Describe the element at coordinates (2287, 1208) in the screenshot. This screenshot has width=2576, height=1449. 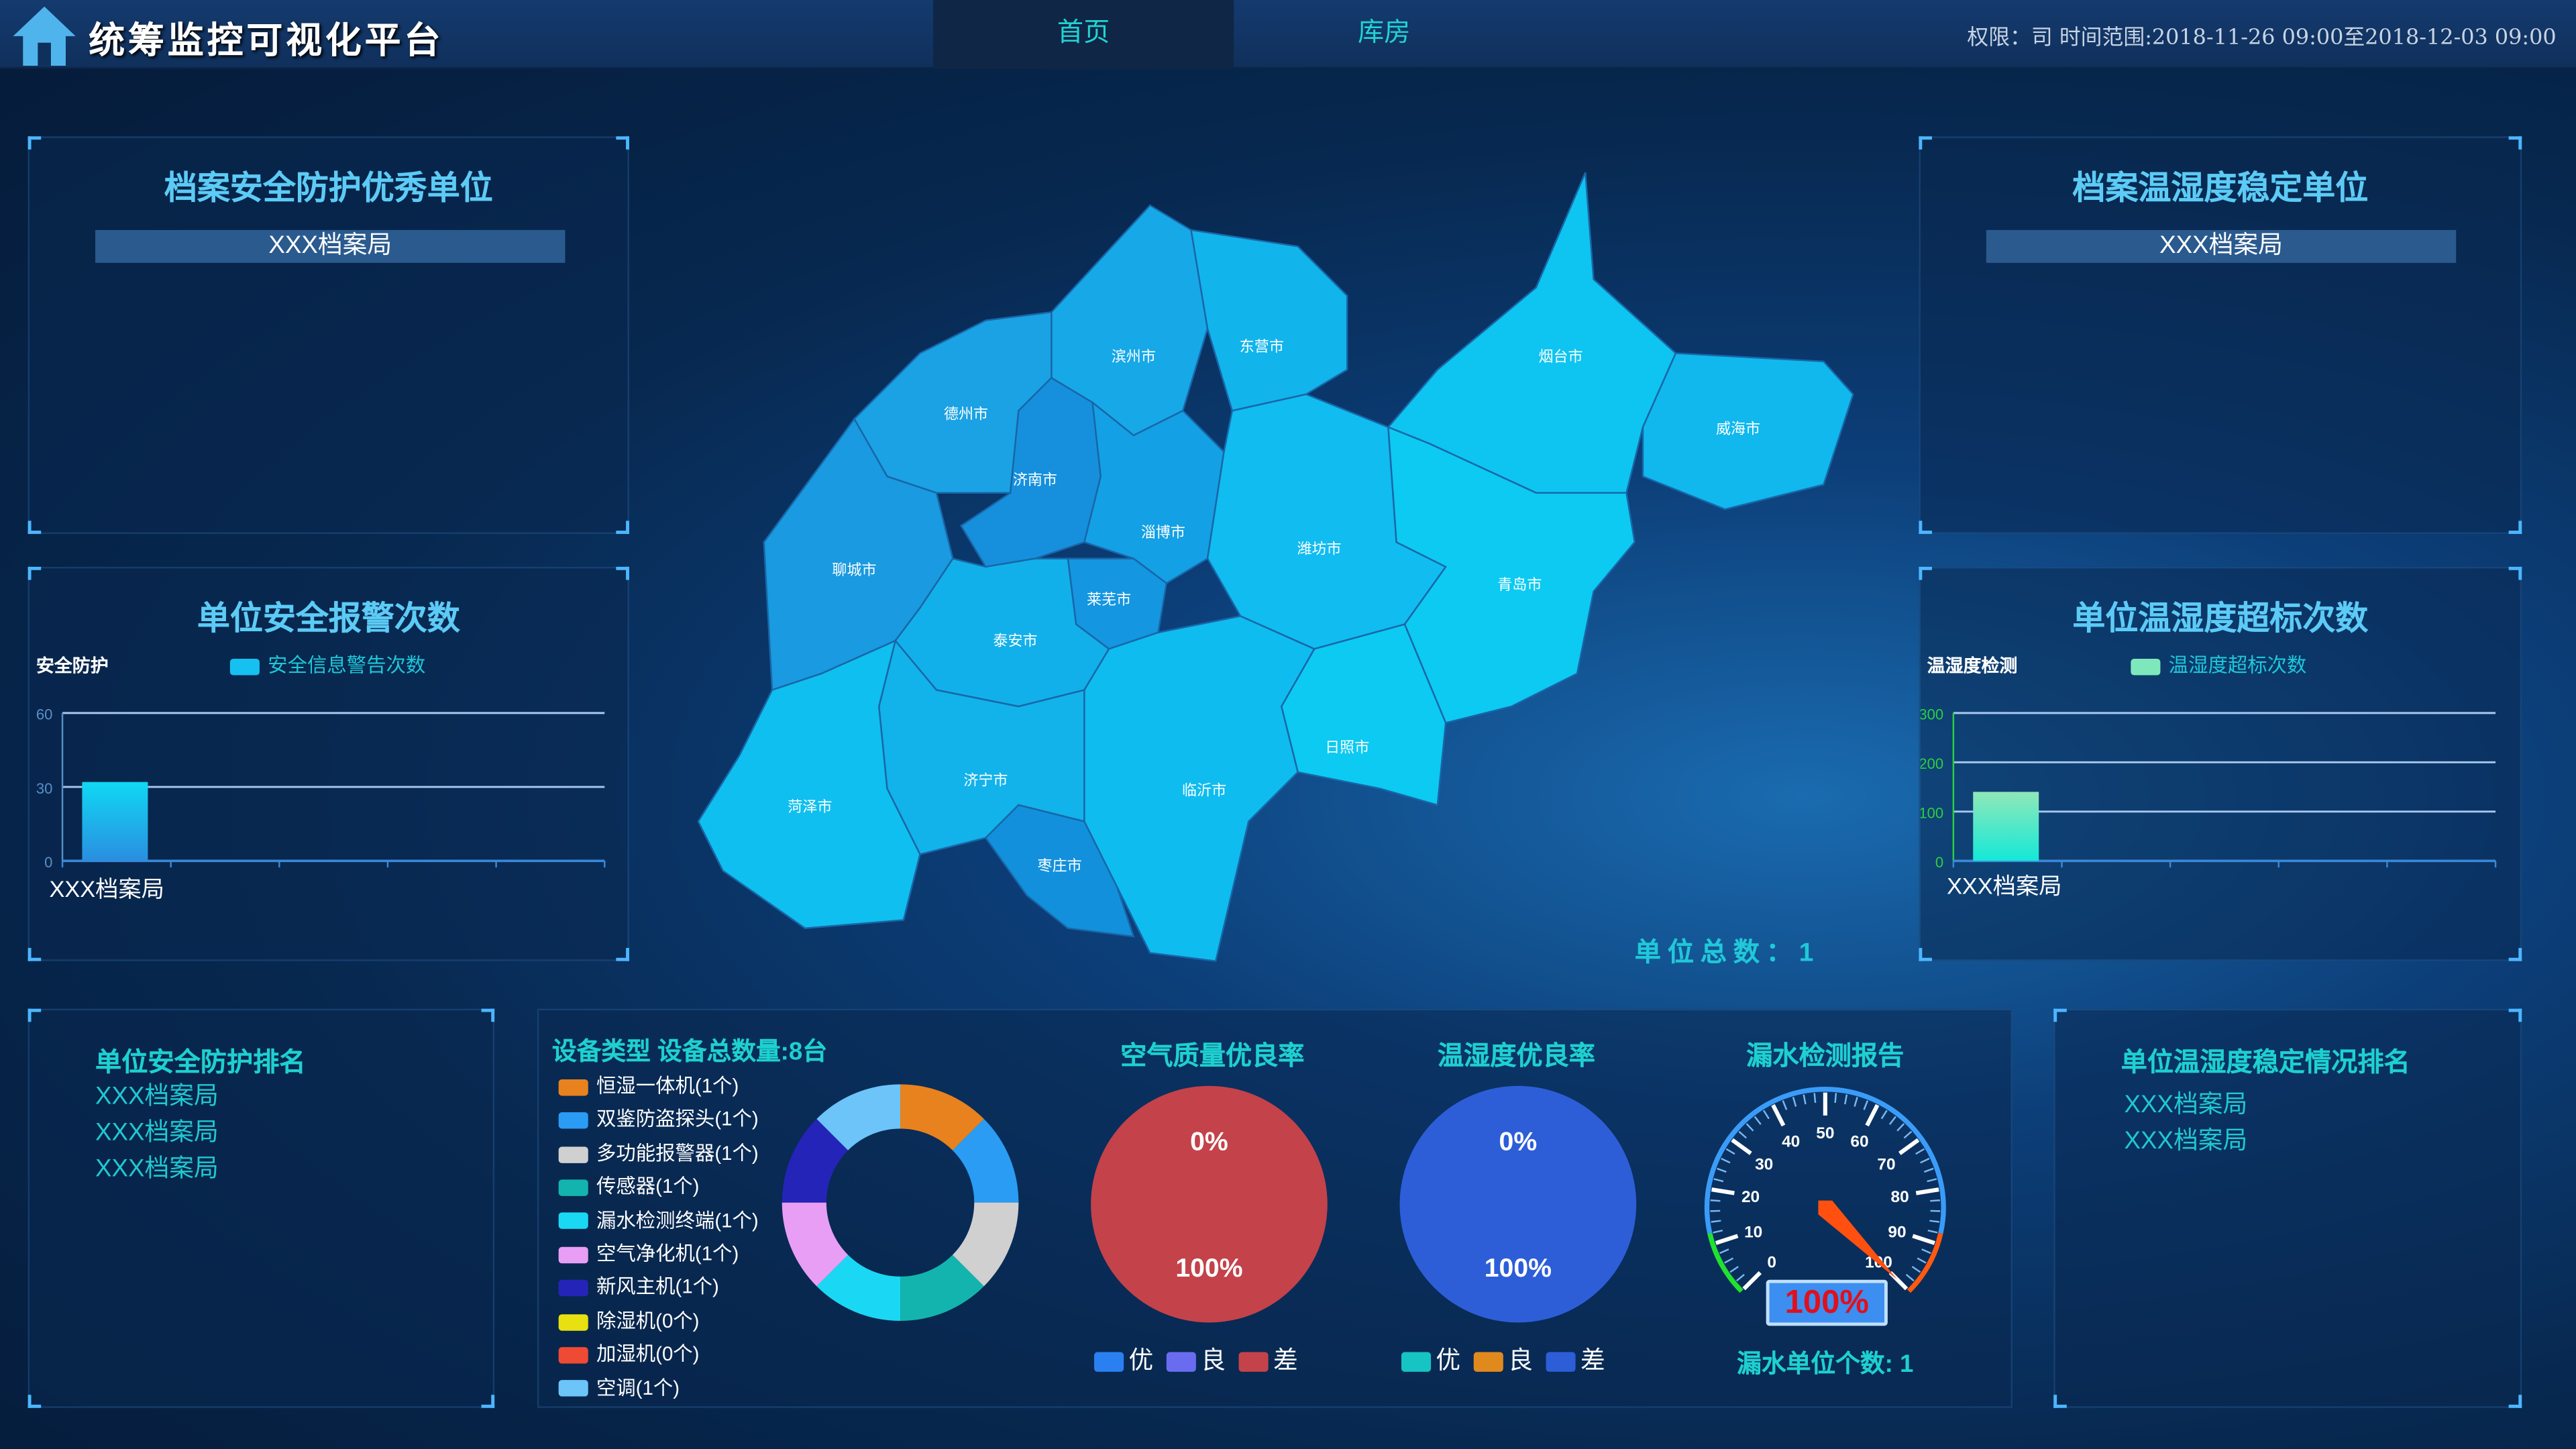
I see `humidity-ranking-panel: 单位温湿度稳定情况排名 XXX档案局 XXX档案局` at that location.